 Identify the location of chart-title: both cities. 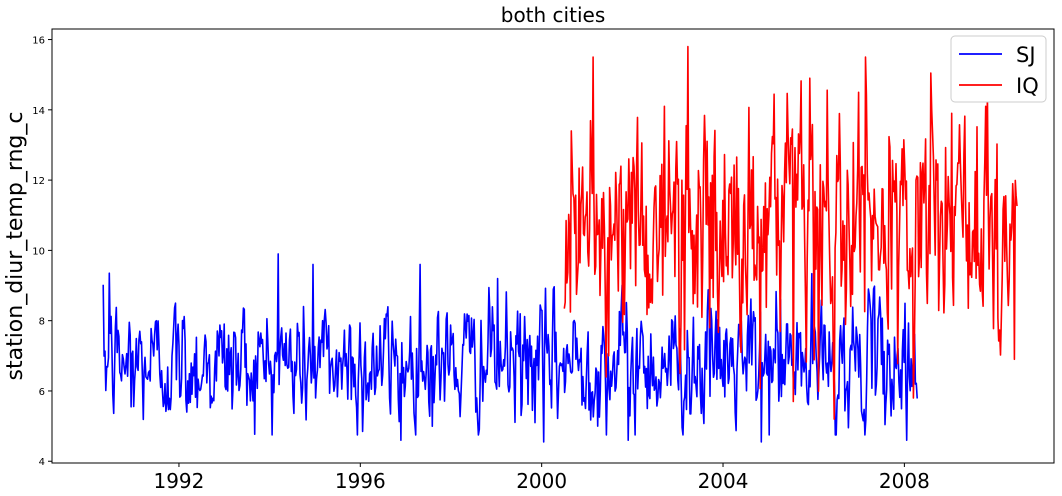
(553, 15).